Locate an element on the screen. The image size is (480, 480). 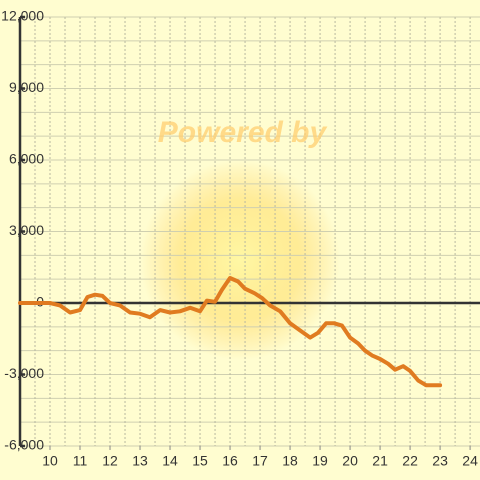
x-tick-label: 12 is located at coordinates (110, 461).